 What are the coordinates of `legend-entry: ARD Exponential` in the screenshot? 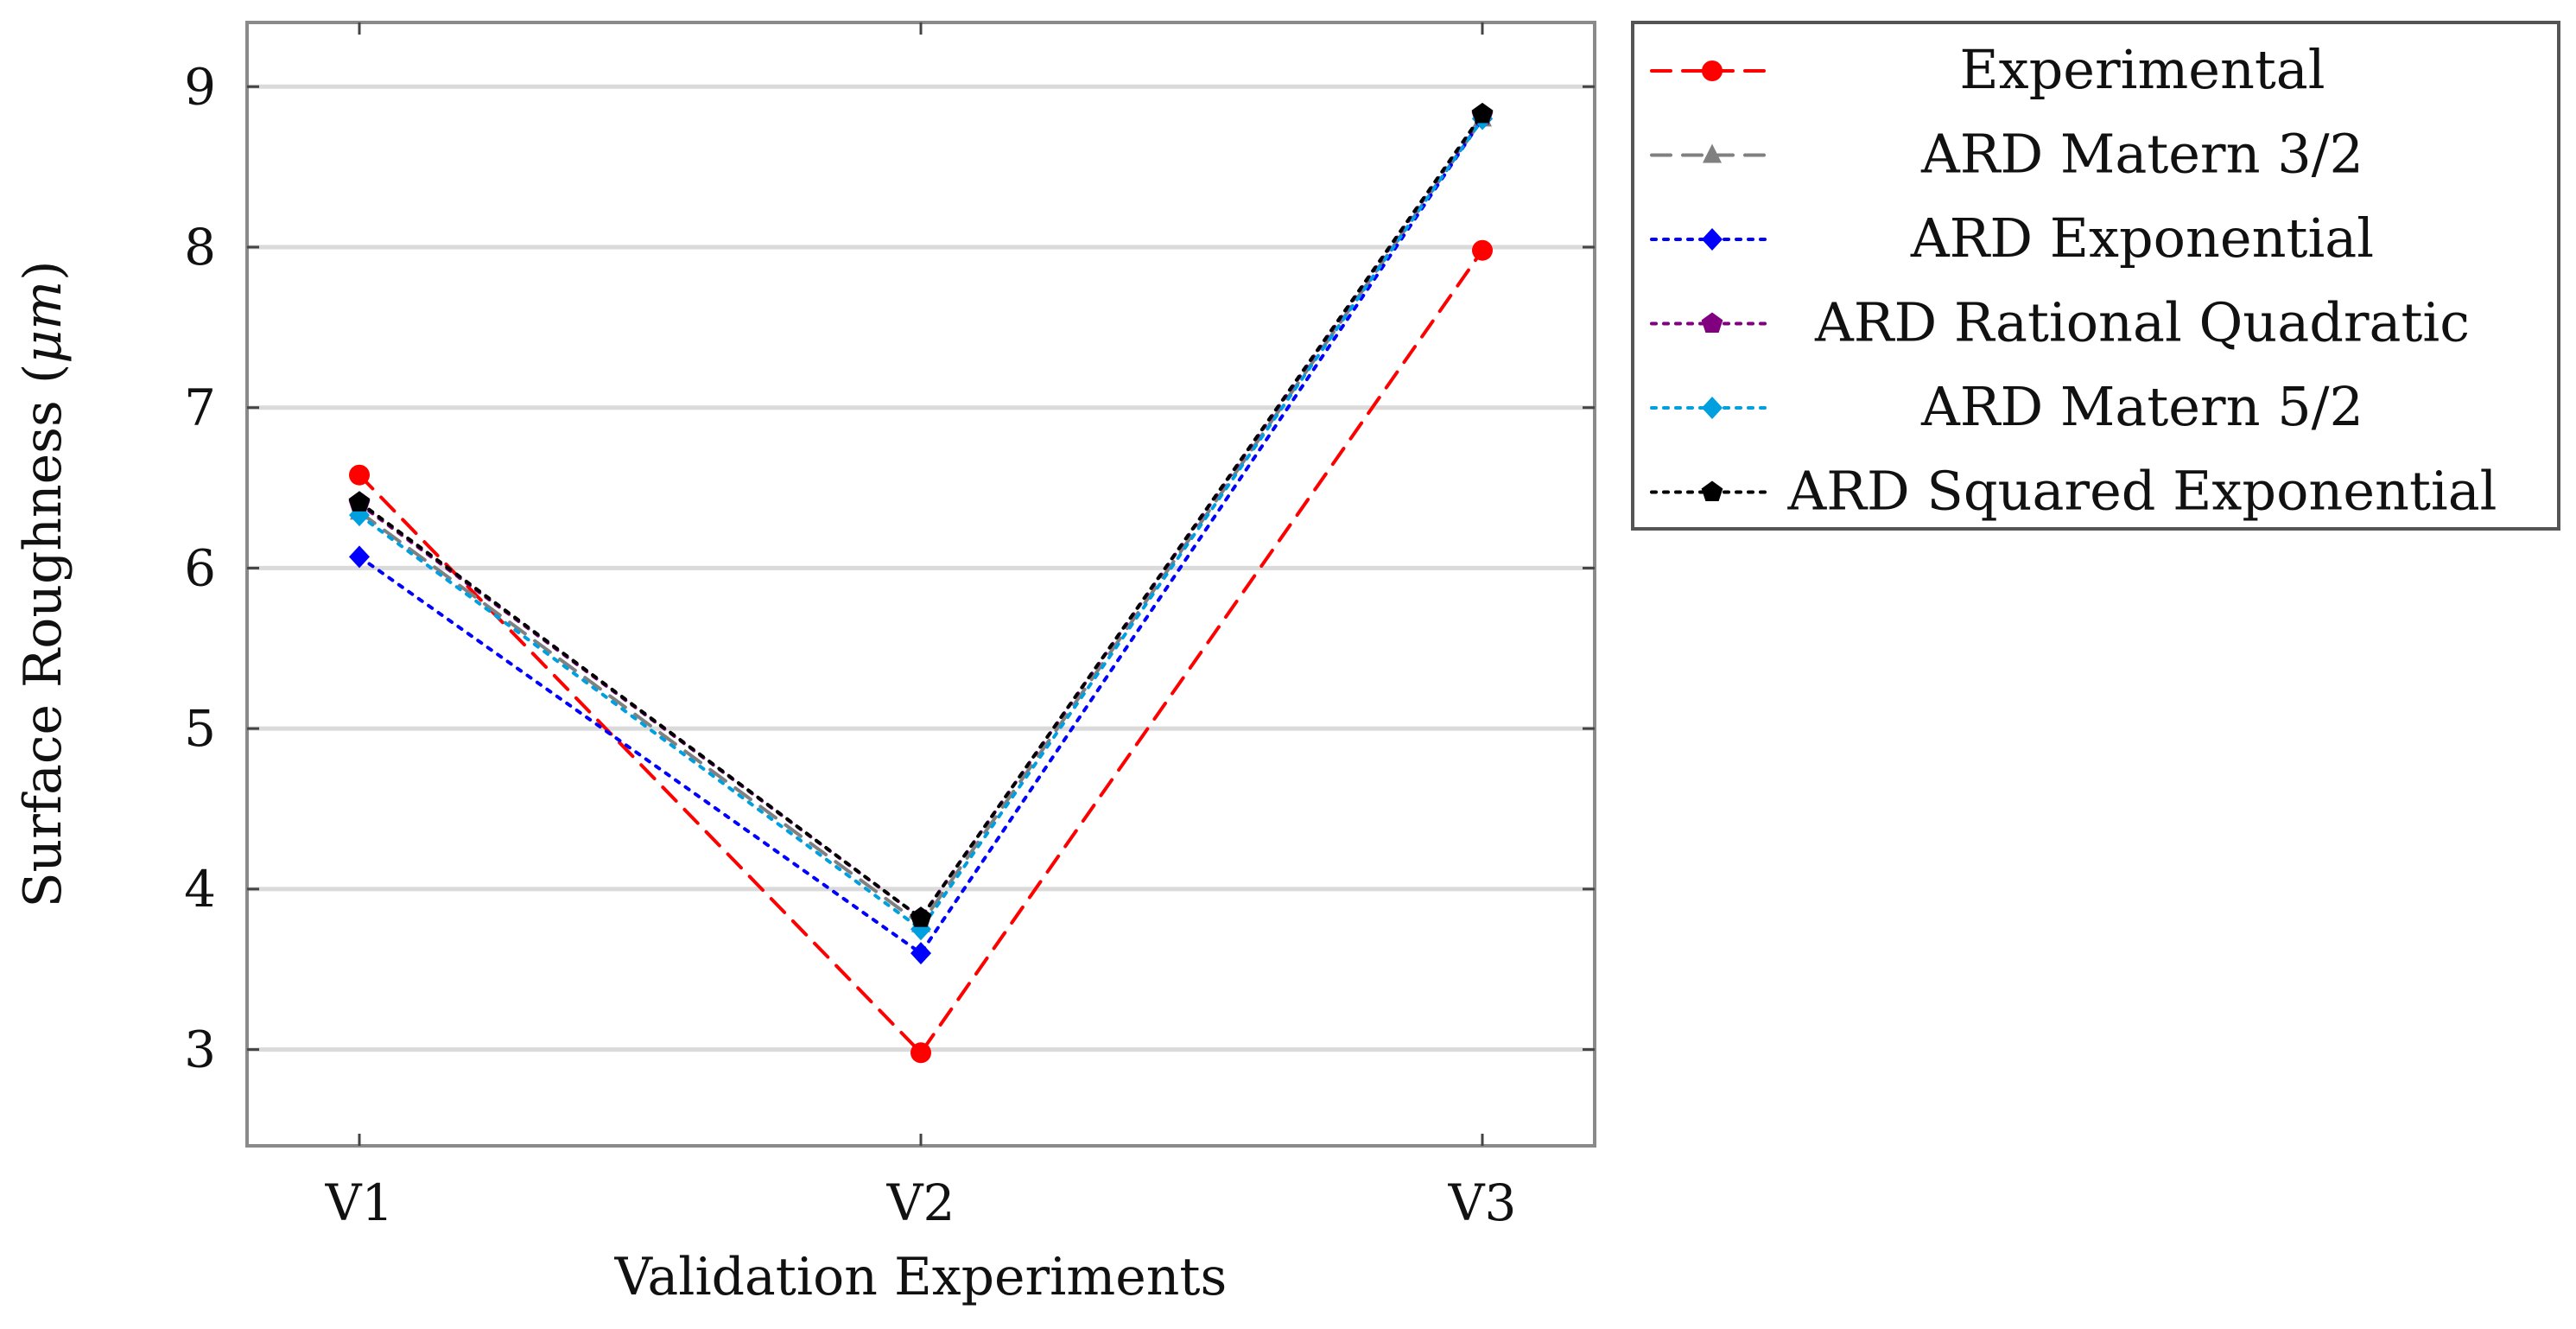 It's located at (2012, 239).